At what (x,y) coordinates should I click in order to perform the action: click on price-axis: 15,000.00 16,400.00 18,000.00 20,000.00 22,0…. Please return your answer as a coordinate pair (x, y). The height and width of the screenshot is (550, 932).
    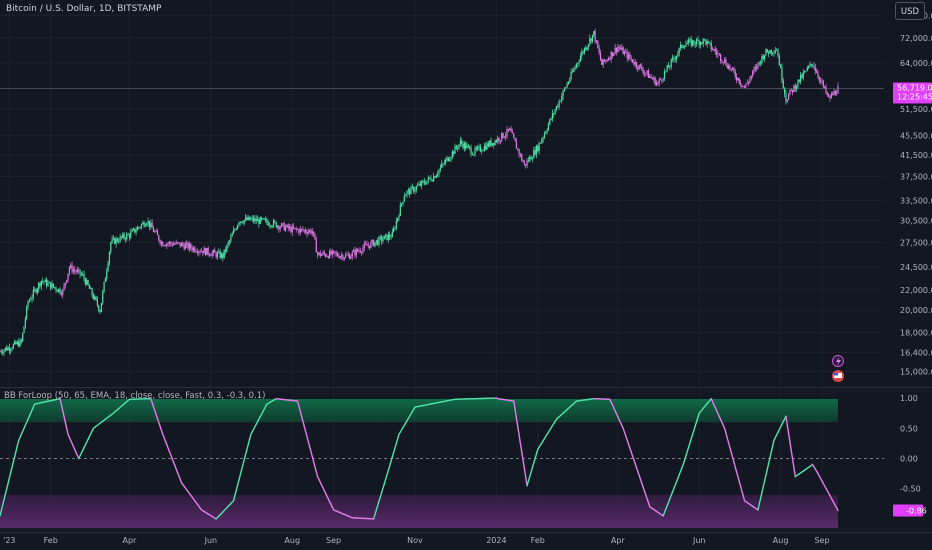
    Looking at the image, I should click on (916, 252).